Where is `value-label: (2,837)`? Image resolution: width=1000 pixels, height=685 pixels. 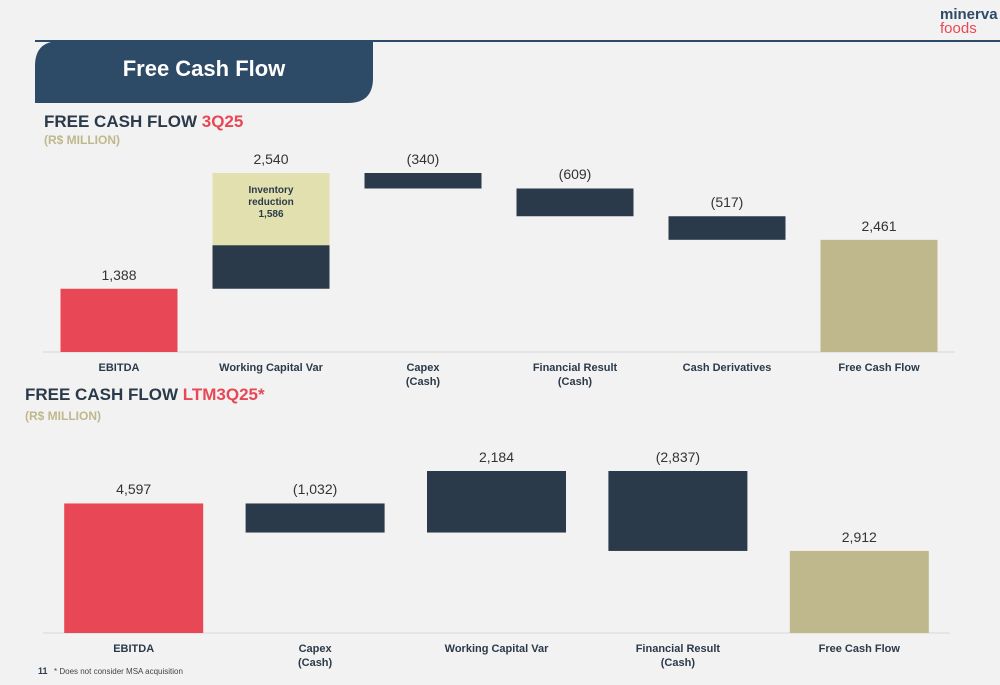
value-label: (2,837) is located at coordinates (678, 457).